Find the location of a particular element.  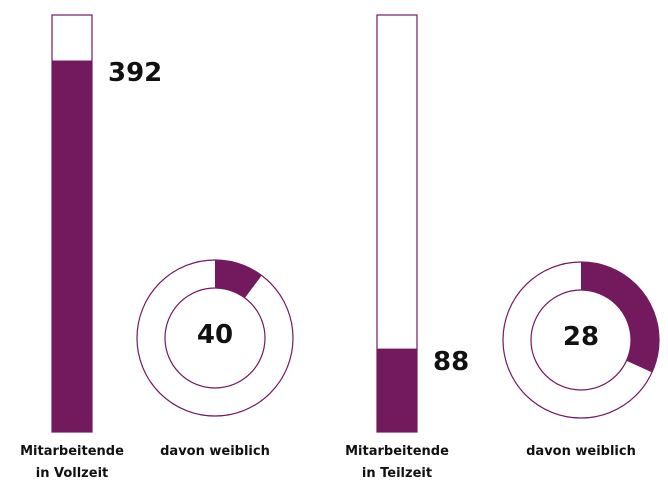

category-label: Mitarbeitende in Vollzeit is located at coordinates (72, 462).